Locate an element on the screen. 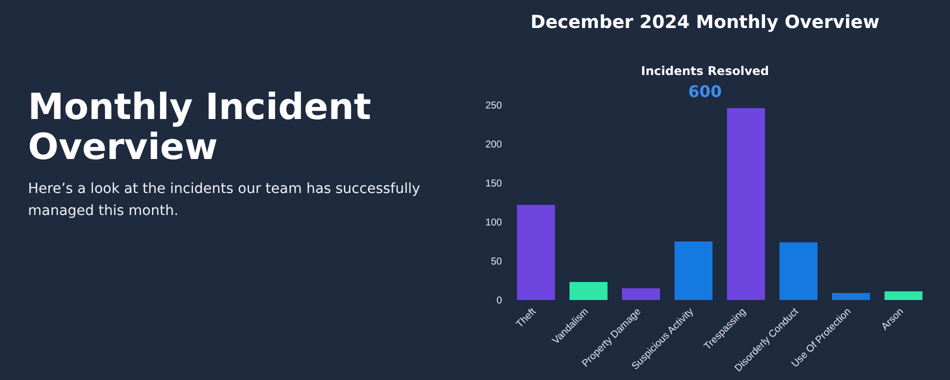  text: December 2024 Monthly Overview is located at coordinates (705, 22).